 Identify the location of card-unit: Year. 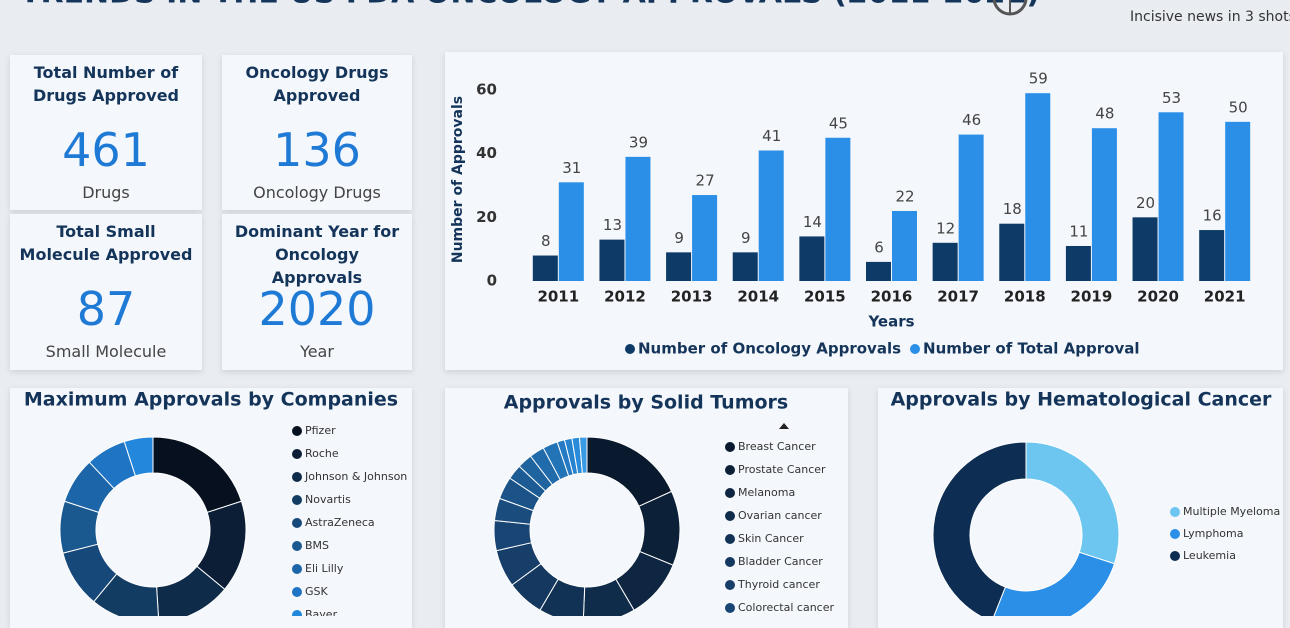
(317, 351).